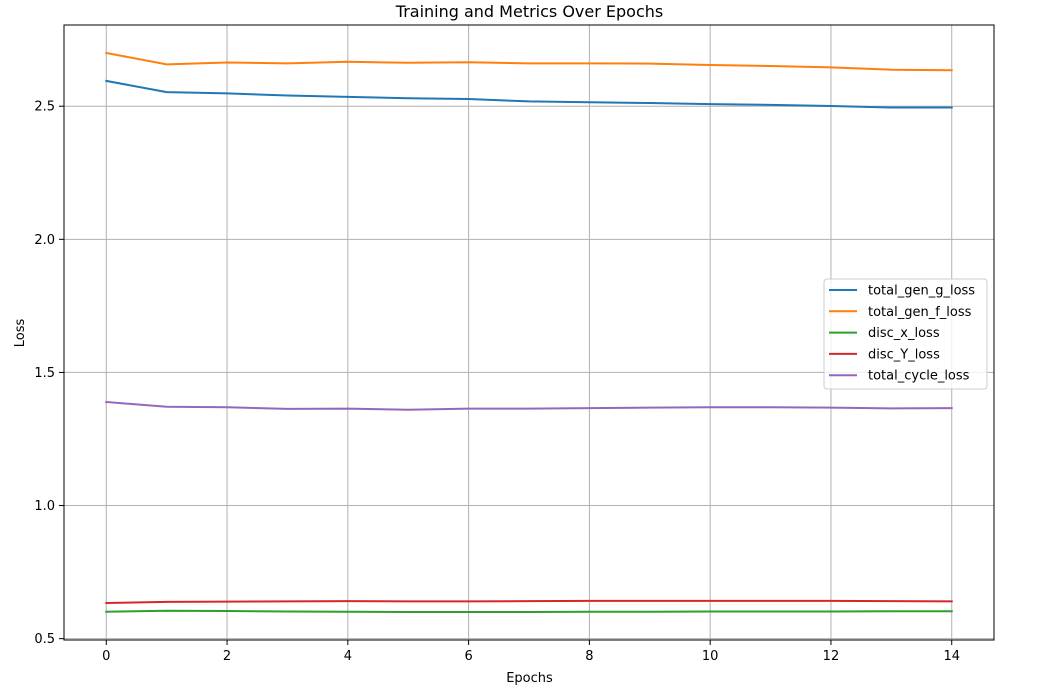  I want to click on x-tick-label: 12, so click(831, 656).